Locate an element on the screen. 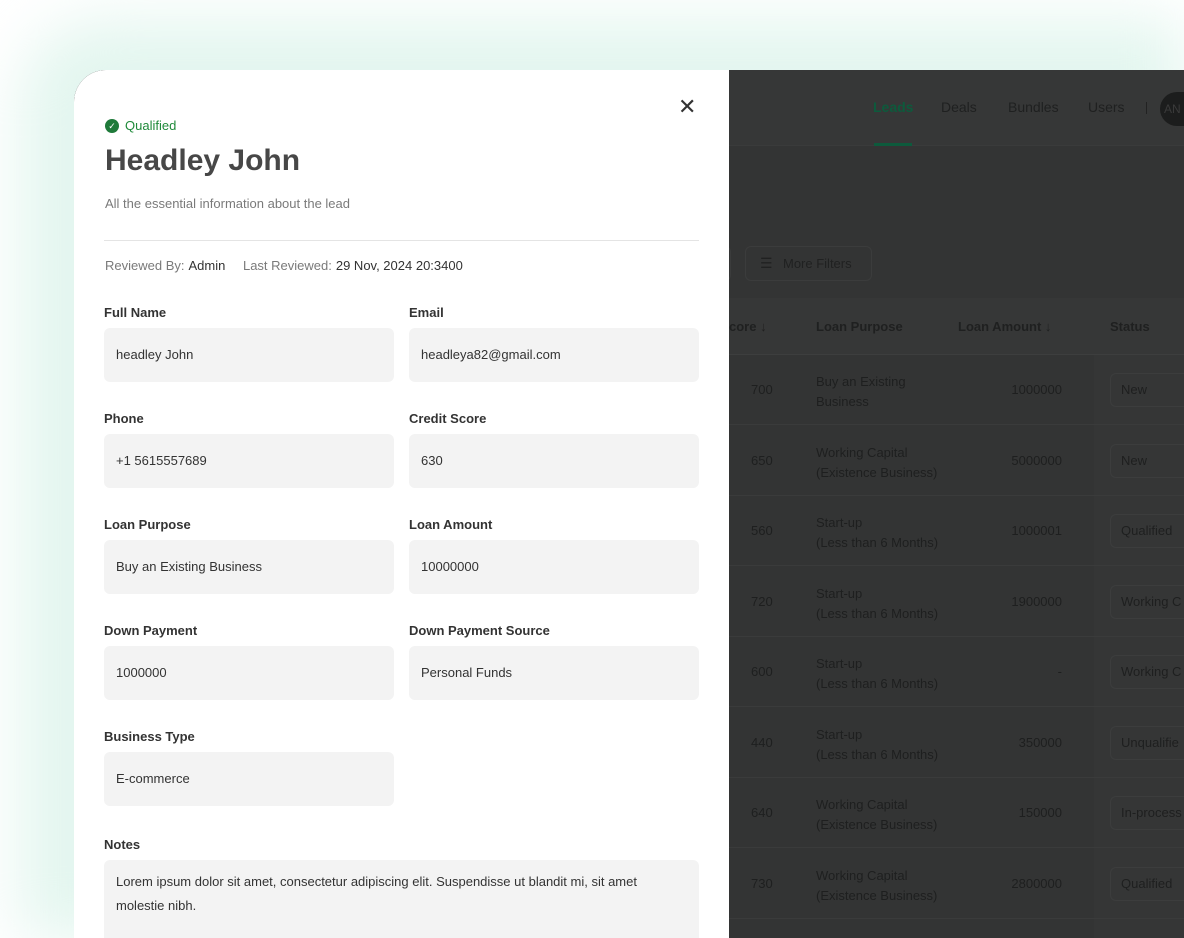  email-input: headleya82@gmail.com is located at coordinates (554, 355).